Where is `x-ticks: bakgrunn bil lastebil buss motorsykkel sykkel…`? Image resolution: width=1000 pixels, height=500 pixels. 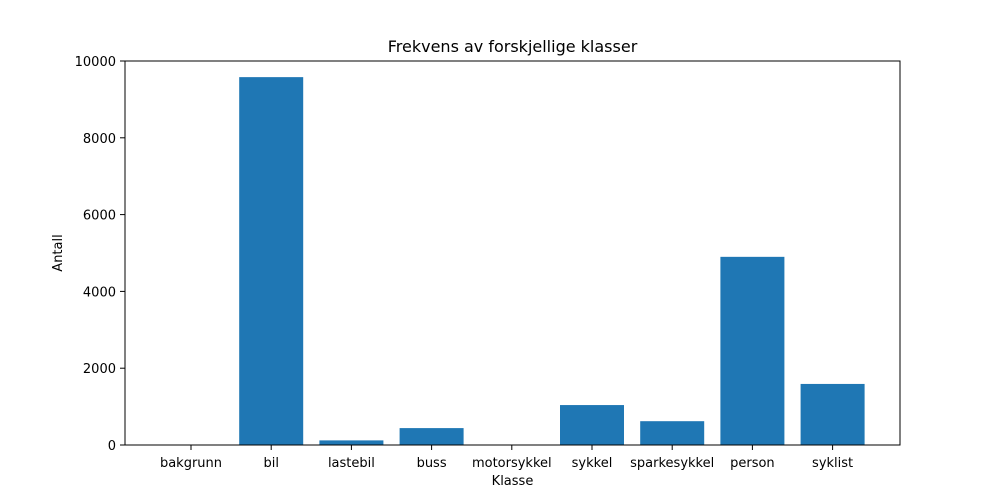 x-ticks: bakgrunn bil lastebil buss motorsykkel sykkel… is located at coordinates (506, 458).